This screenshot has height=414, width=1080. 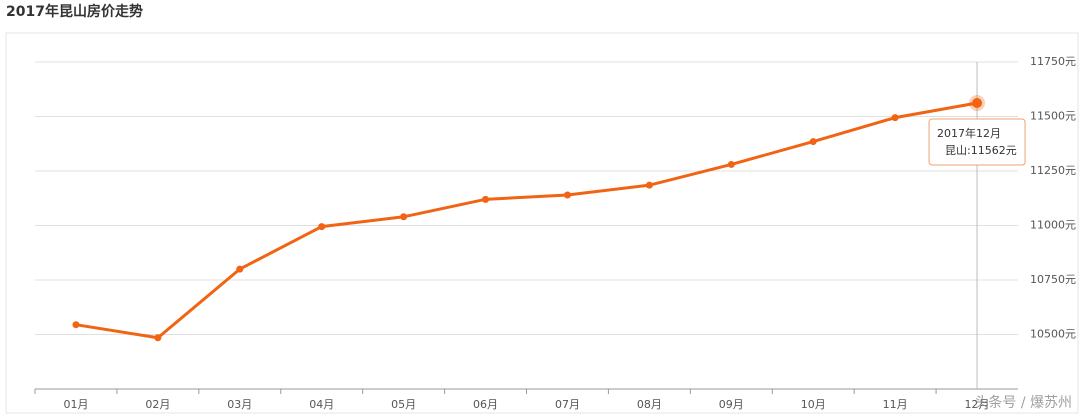 What do you see at coordinates (813, 404) in the screenshot?
I see `x-tick-label: 10月` at bounding box center [813, 404].